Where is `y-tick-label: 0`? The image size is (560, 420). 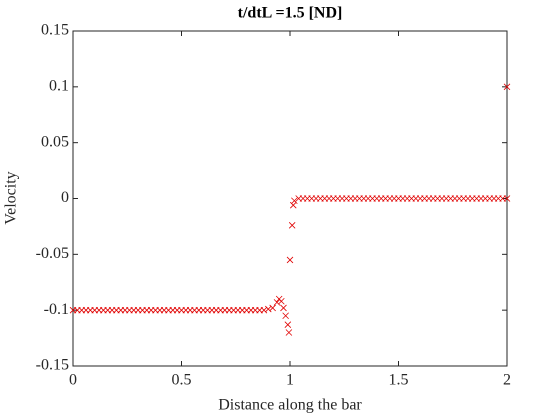 y-tick-label: 0 is located at coordinates (65, 197).